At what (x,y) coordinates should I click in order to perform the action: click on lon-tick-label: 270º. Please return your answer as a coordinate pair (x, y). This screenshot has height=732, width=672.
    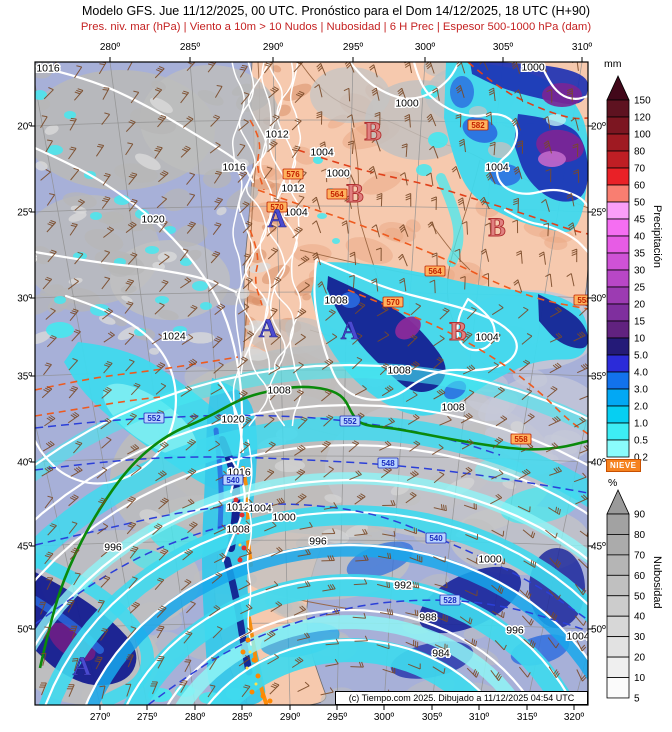
    Looking at the image, I should click on (100, 717).